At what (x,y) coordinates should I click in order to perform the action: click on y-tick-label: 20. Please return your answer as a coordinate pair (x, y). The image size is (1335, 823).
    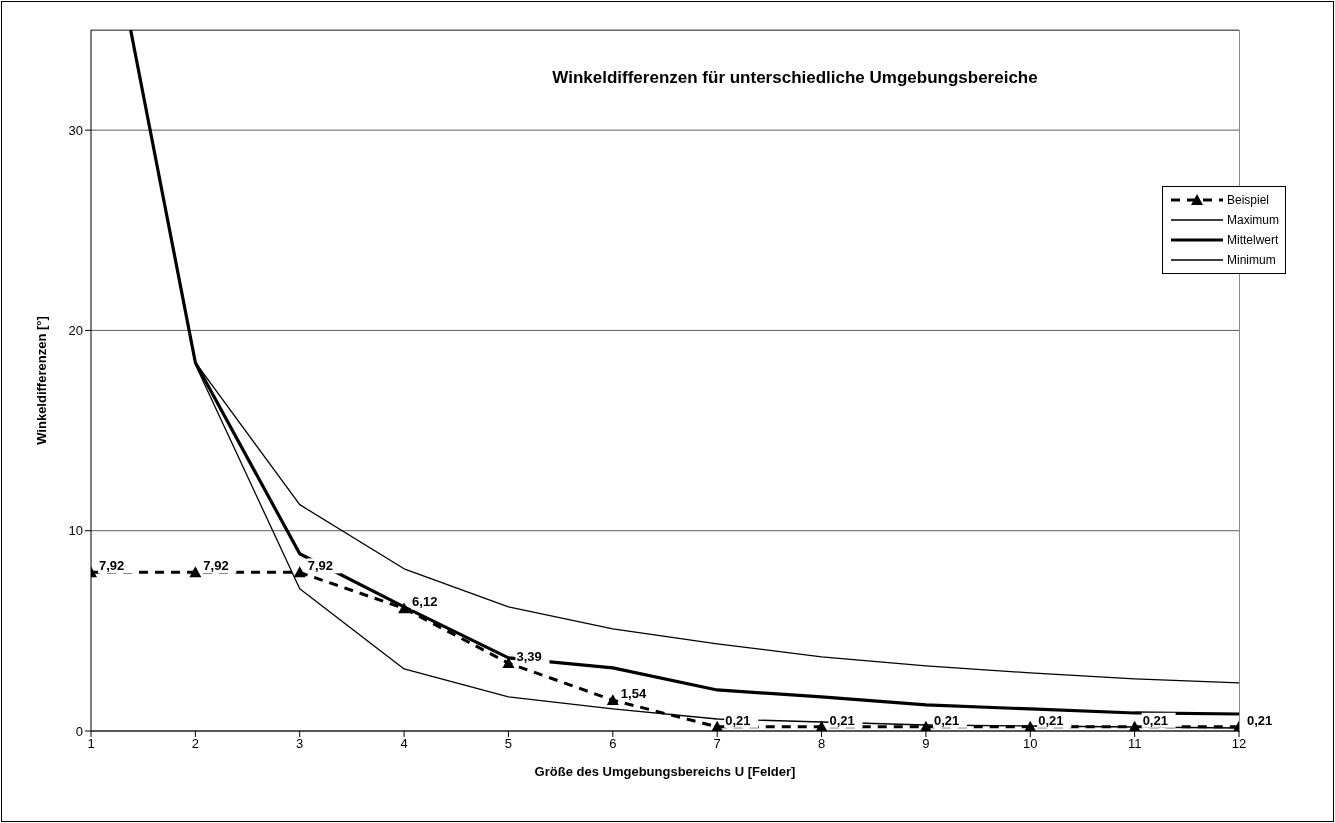
    Looking at the image, I should click on (75, 331).